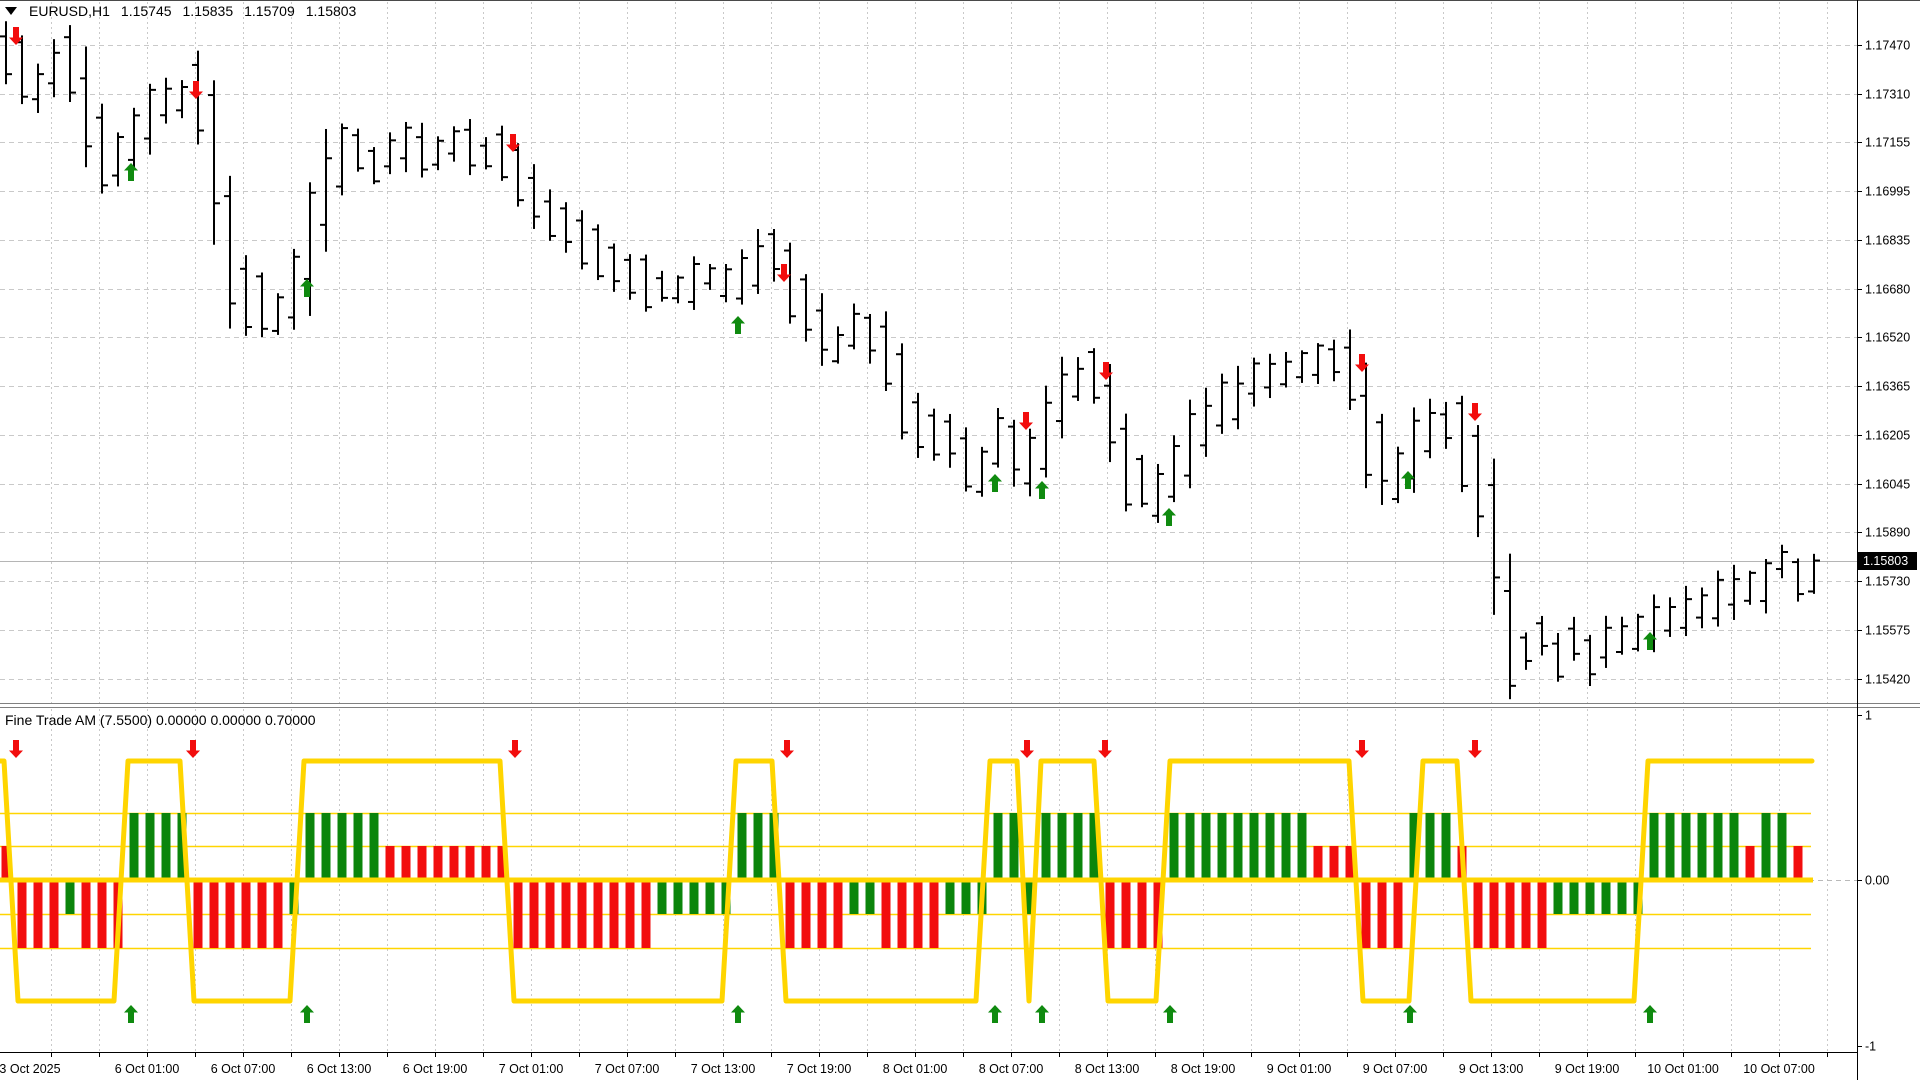 The width and height of the screenshot is (1920, 1080). I want to click on current-price-badge: 1.15803, so click(1887, 561).